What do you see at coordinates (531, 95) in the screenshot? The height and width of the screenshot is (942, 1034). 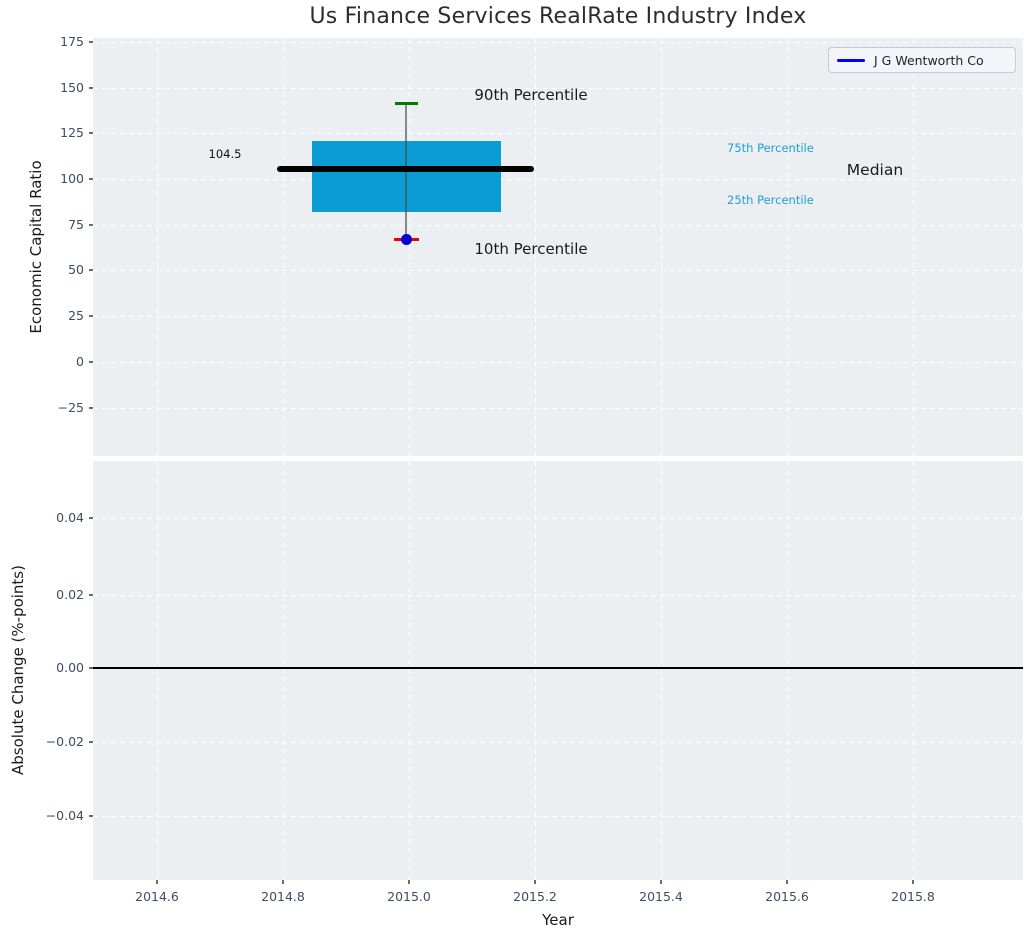 I see `p90-label: 90th Percentile` at bounding box center [531, 95].